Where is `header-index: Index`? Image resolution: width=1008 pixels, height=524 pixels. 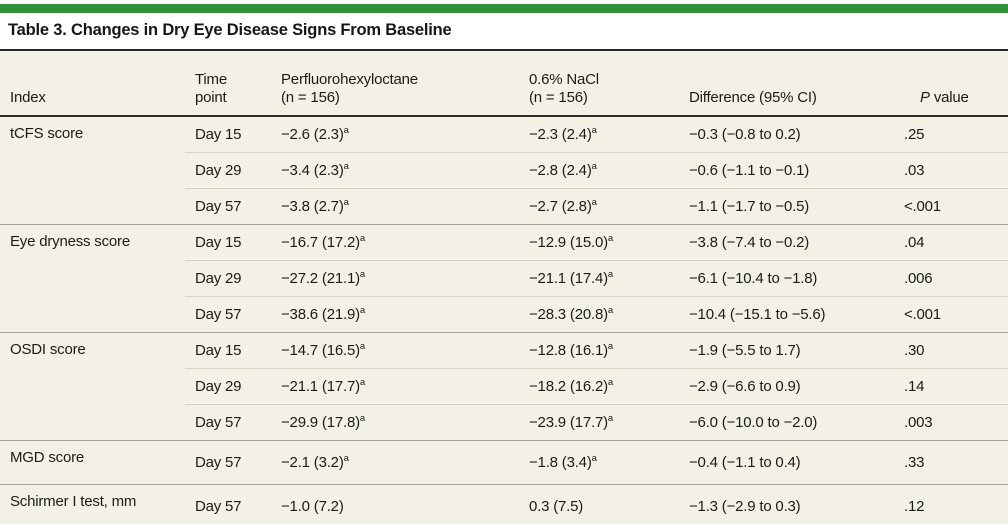 header-index: Index is located at coordinates (92, 83).